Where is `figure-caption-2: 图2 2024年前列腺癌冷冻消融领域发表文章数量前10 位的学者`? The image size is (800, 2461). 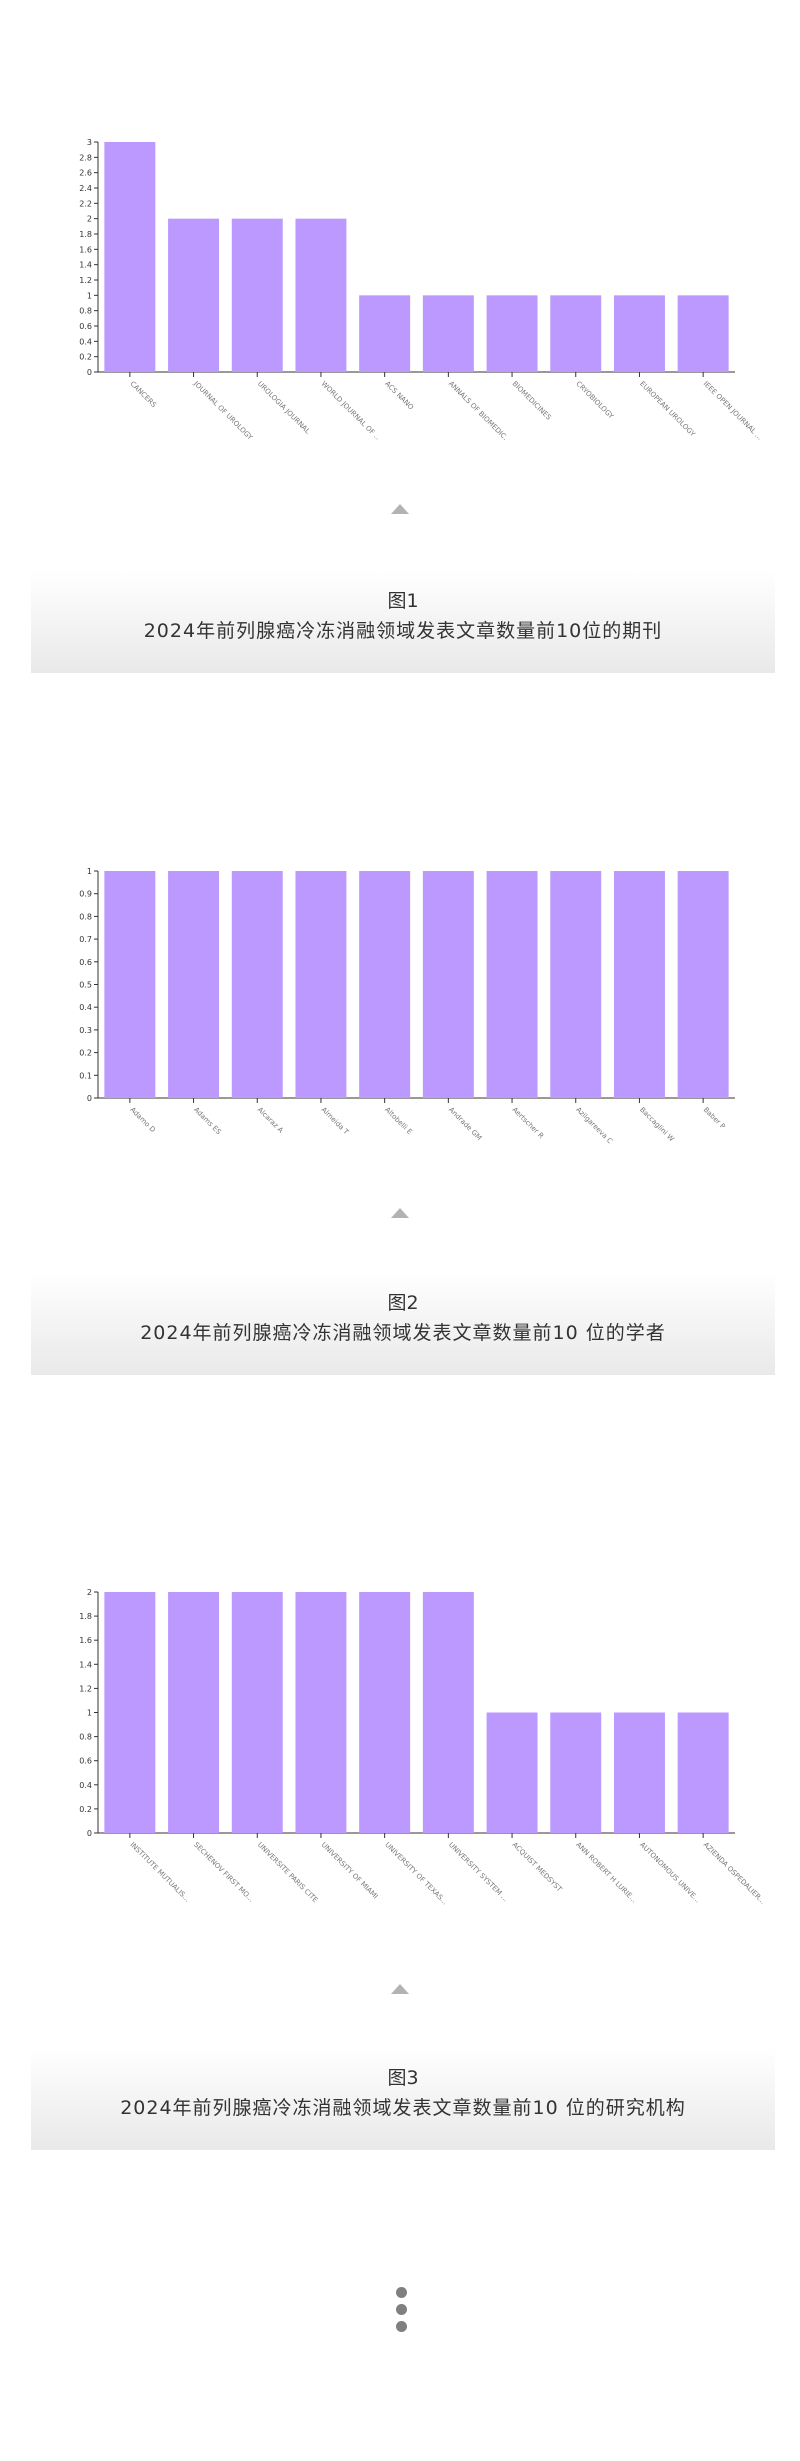
figure-caption-2: 图2 2024年前列腺癌冷冻消融领域发表文章数量前10 位的学者 is located at coordinates (403, 1323).